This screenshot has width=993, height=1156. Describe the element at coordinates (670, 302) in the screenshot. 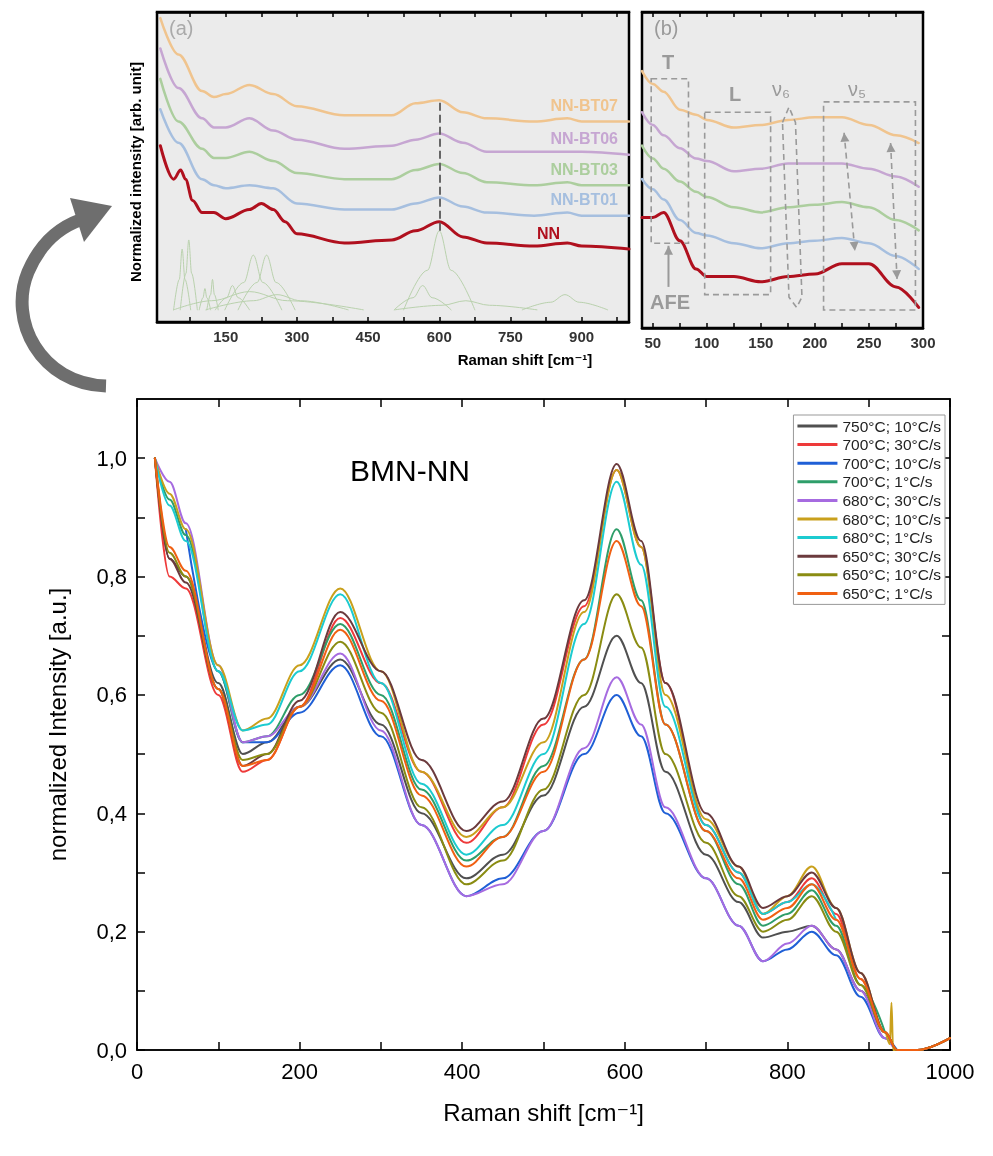

I see `annotation: AFE` at that location.